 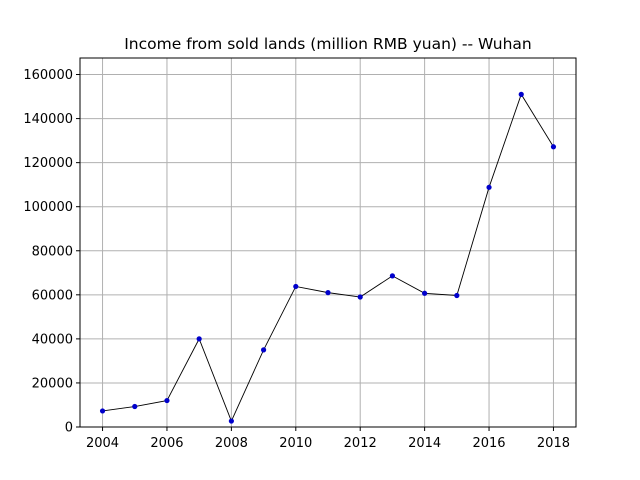 I want to click on x-tick-label: 2018, so click(x=553, y=443).